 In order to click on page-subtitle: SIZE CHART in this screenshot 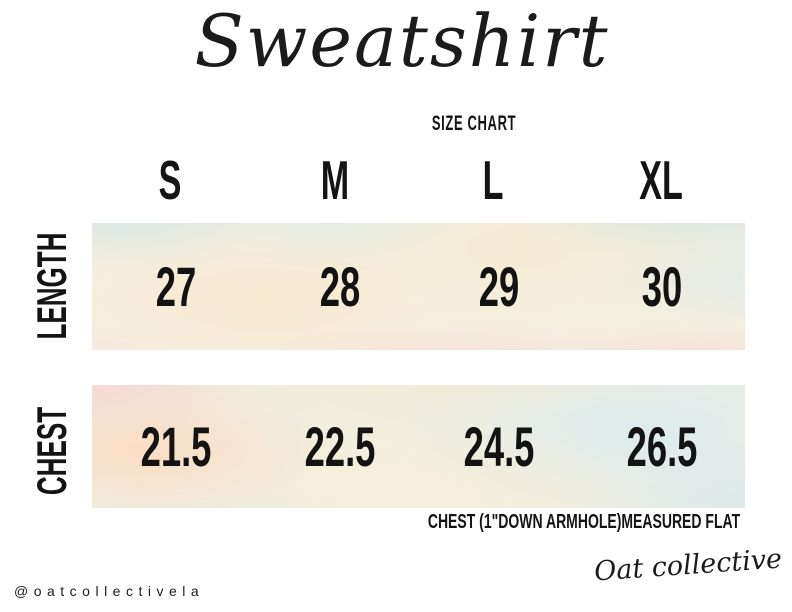, I will do `click(474, 123)`.